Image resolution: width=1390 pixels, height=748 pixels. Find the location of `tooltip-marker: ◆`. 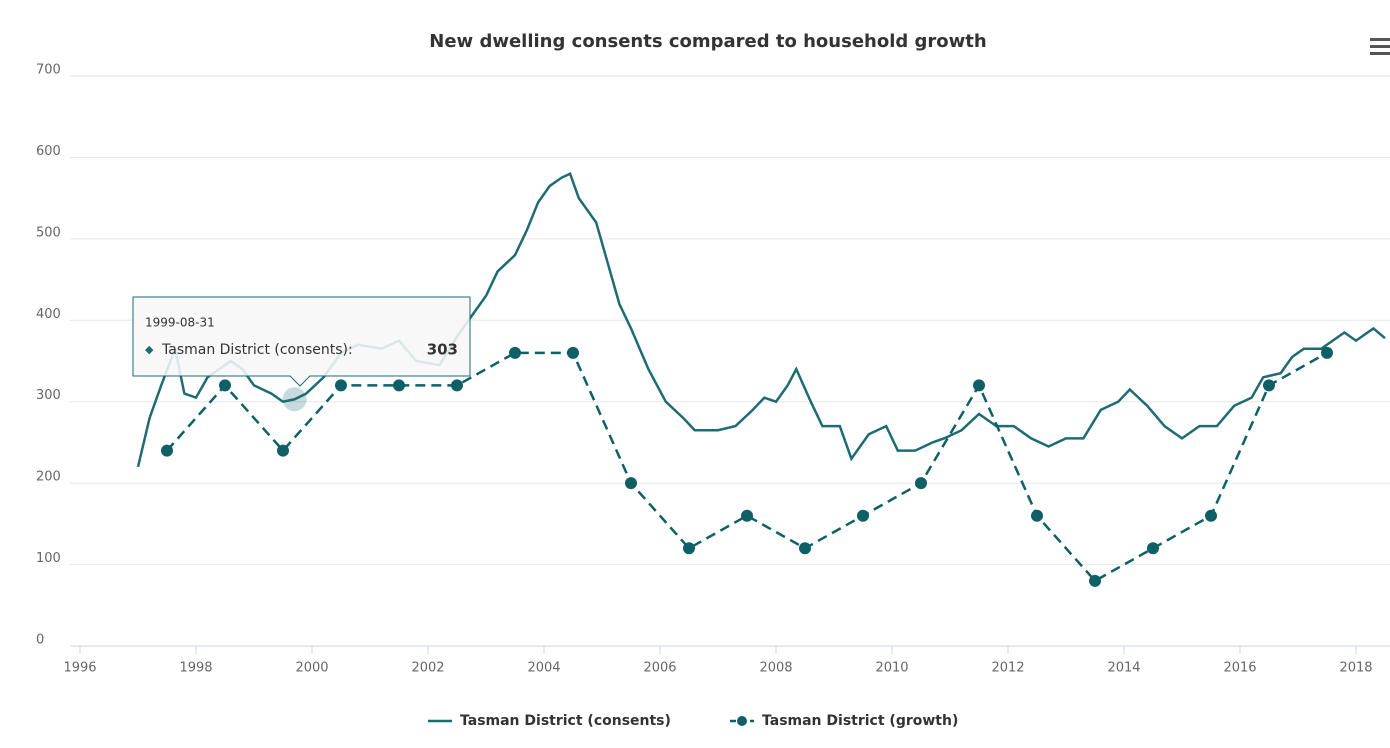

tooltip-marker: ◆ is located at coordinates (149, 349).